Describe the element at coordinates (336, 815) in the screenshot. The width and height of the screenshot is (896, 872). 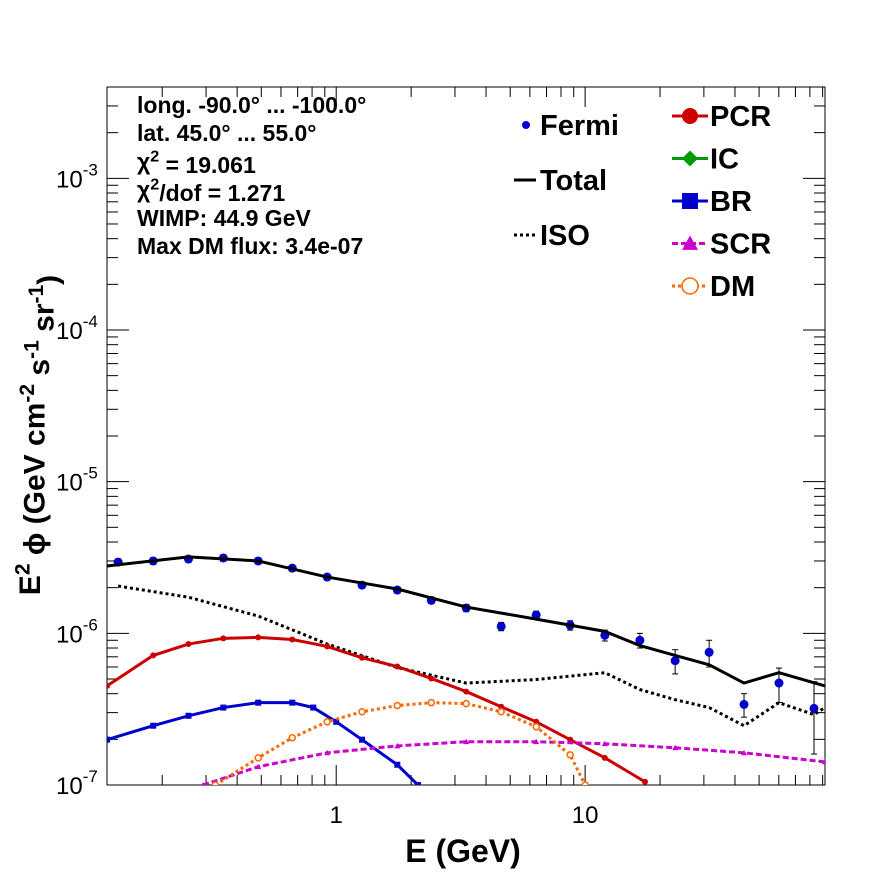
I see `x-tick-label: 1` at that location.